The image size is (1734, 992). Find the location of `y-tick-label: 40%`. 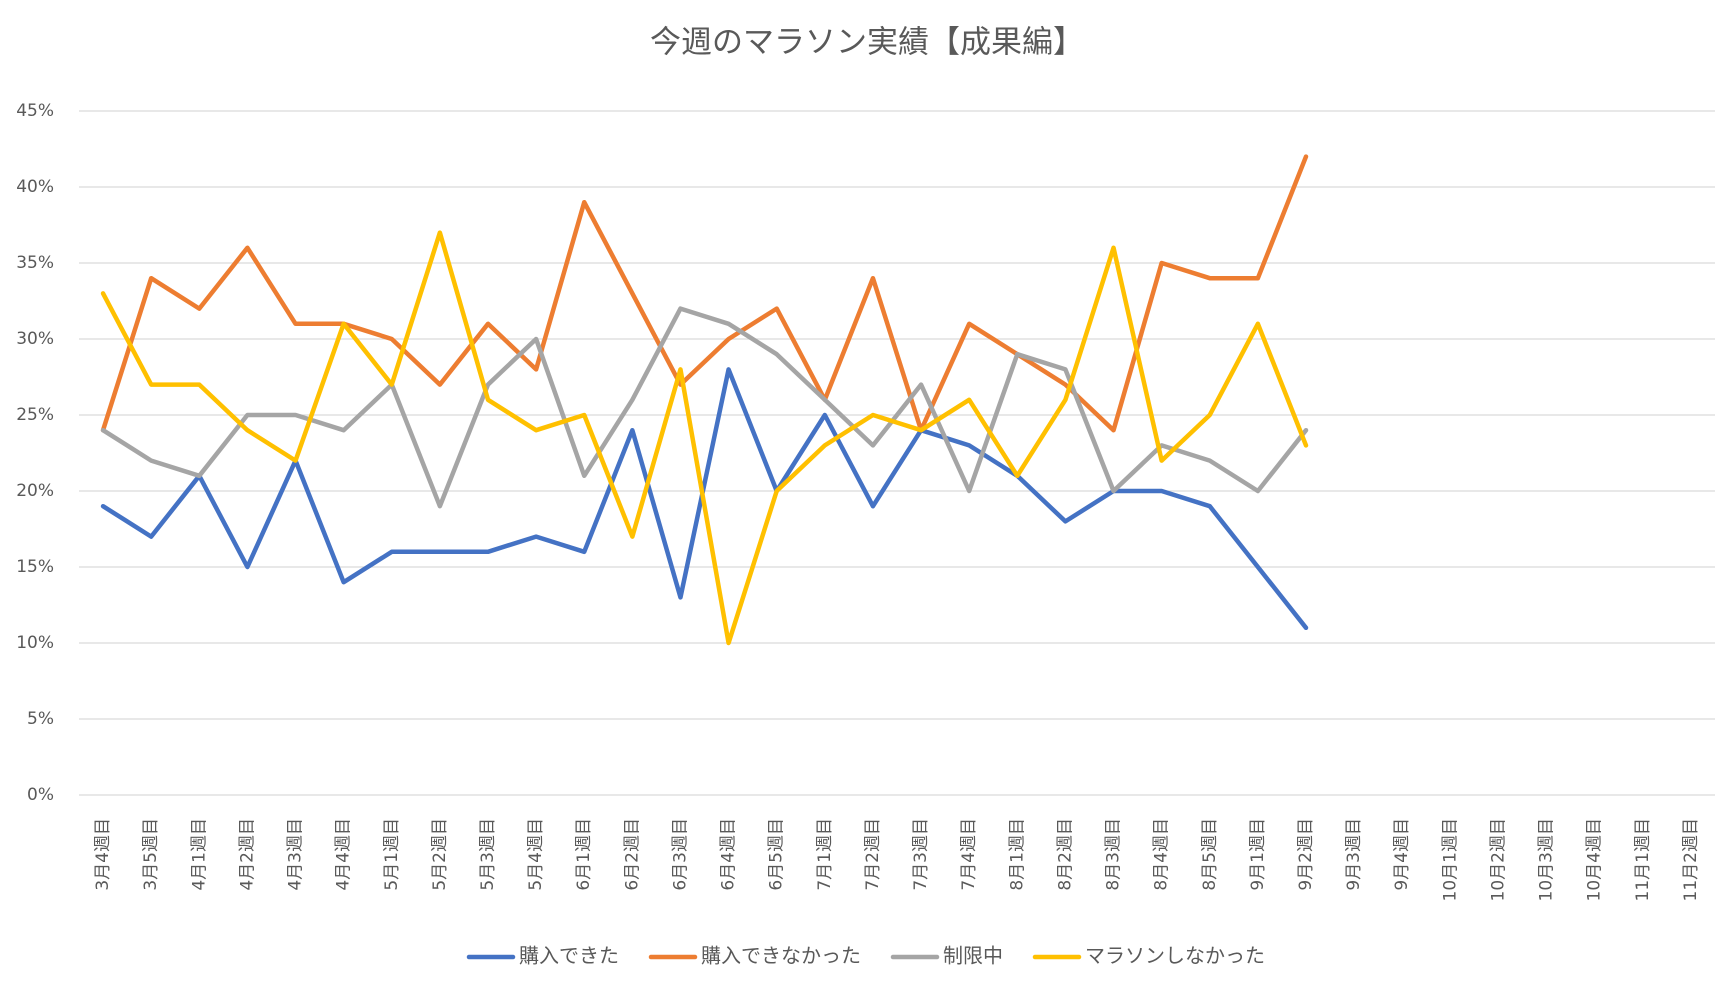

y-tick-label: 40% is located at coordinates (35, 187).